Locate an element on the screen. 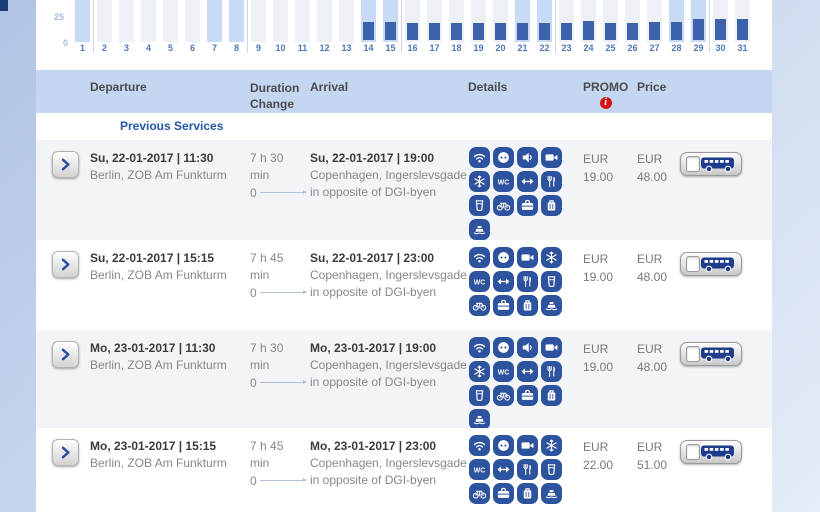 The image size is (820, 512). duration-value: 7 h 45 min is located at coordinates (267, 266).